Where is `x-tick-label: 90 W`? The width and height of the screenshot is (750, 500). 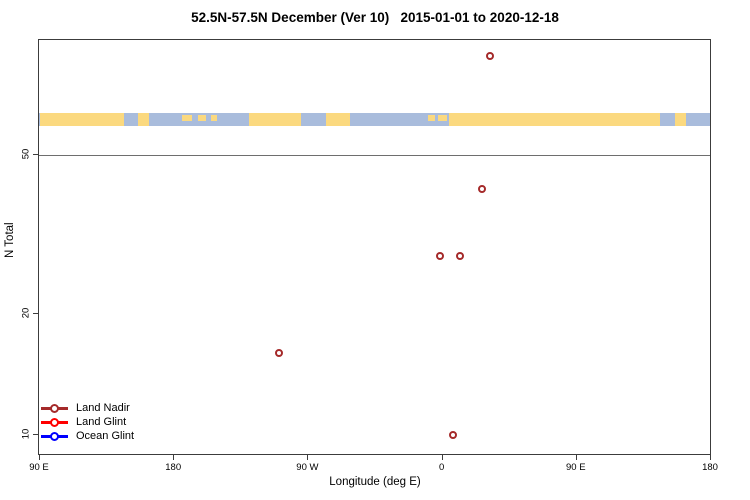 x-tick-label: 90 W is located at coordinates (307, 467).